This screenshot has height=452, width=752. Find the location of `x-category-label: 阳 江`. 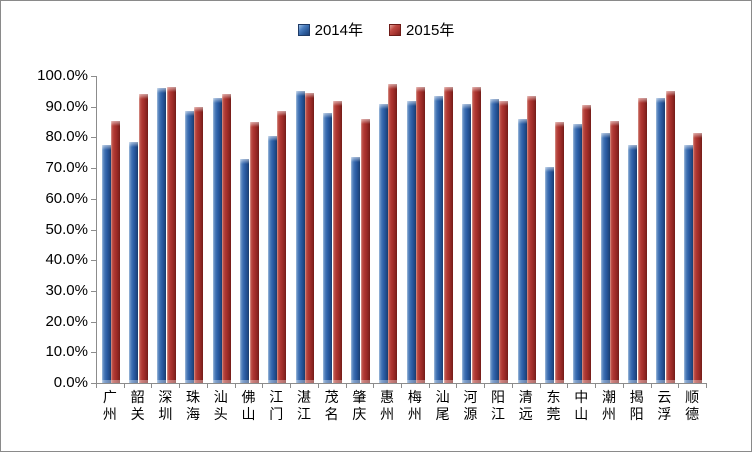

x-category-label: 阳 江 is located at coordinates (498, 405).